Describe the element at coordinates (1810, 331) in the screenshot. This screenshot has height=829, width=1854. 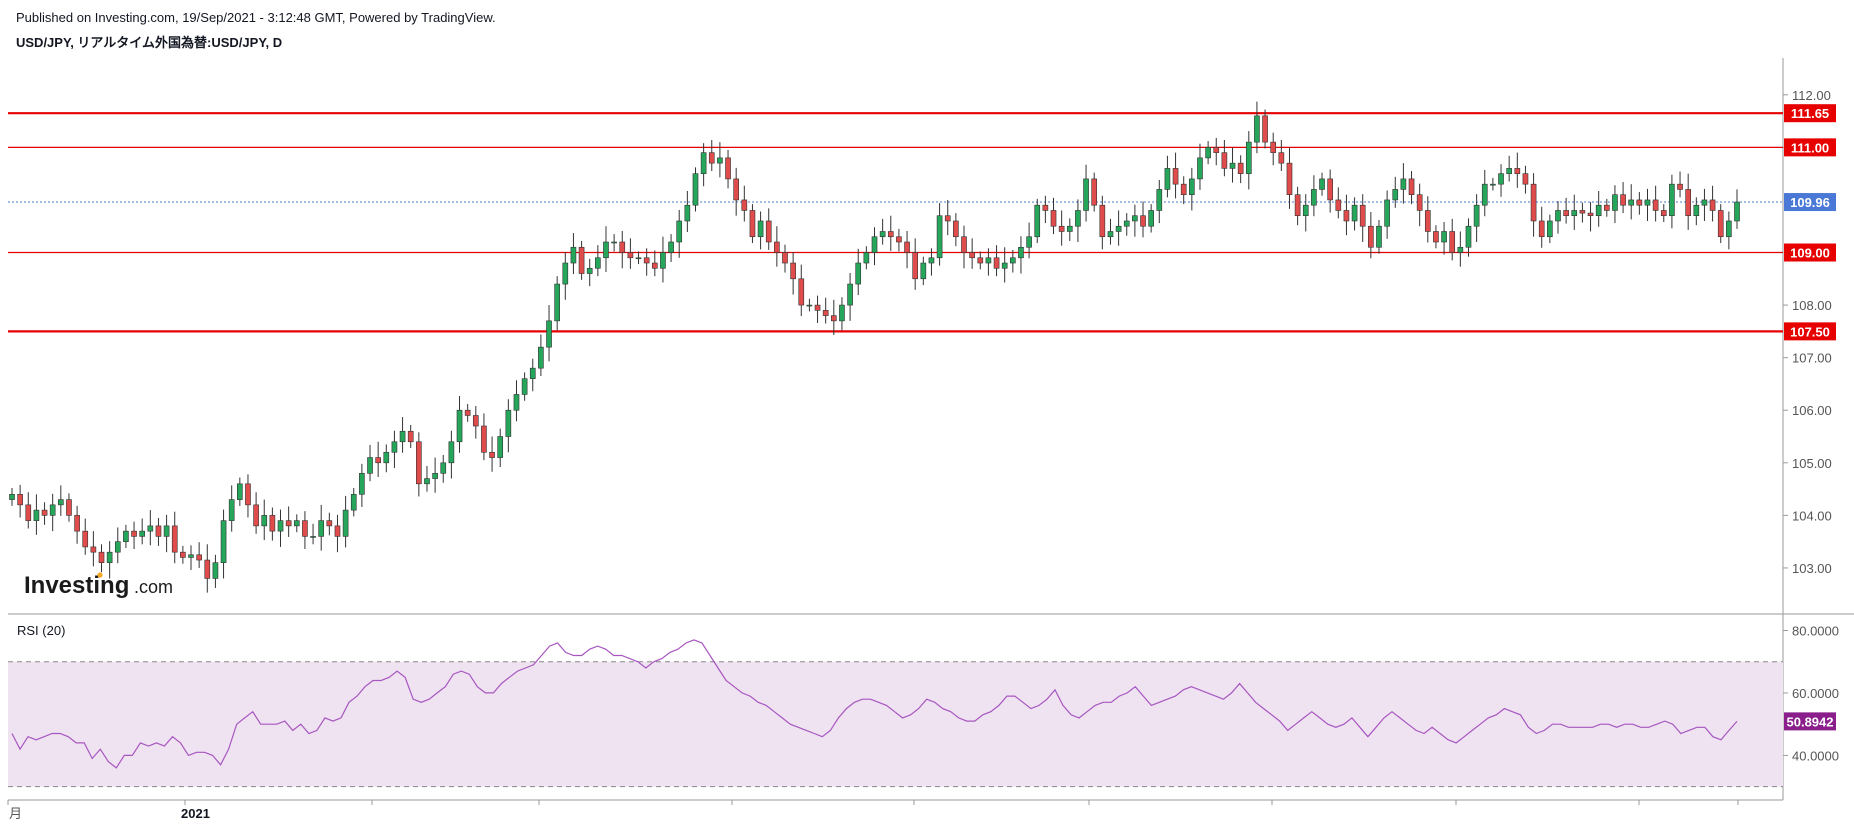
I see `level-badge-label: 107.50` at that location.